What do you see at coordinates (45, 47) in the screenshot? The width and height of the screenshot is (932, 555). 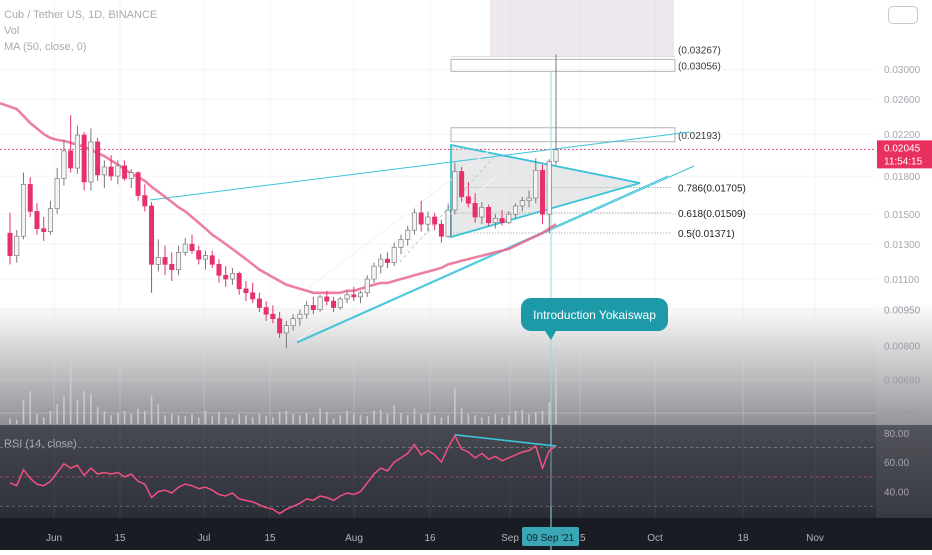 I see `ma-legend: MA (50, close, 0)` at bounding box center [45, 47].